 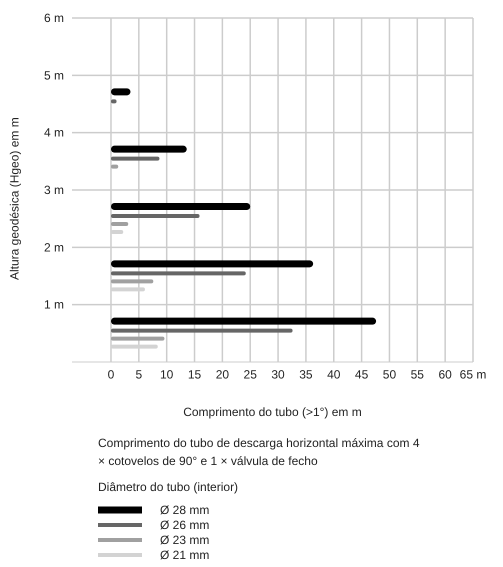 I want to click on legend-title: Diâmetro do tubo (interior), so click(x=169, y=487).